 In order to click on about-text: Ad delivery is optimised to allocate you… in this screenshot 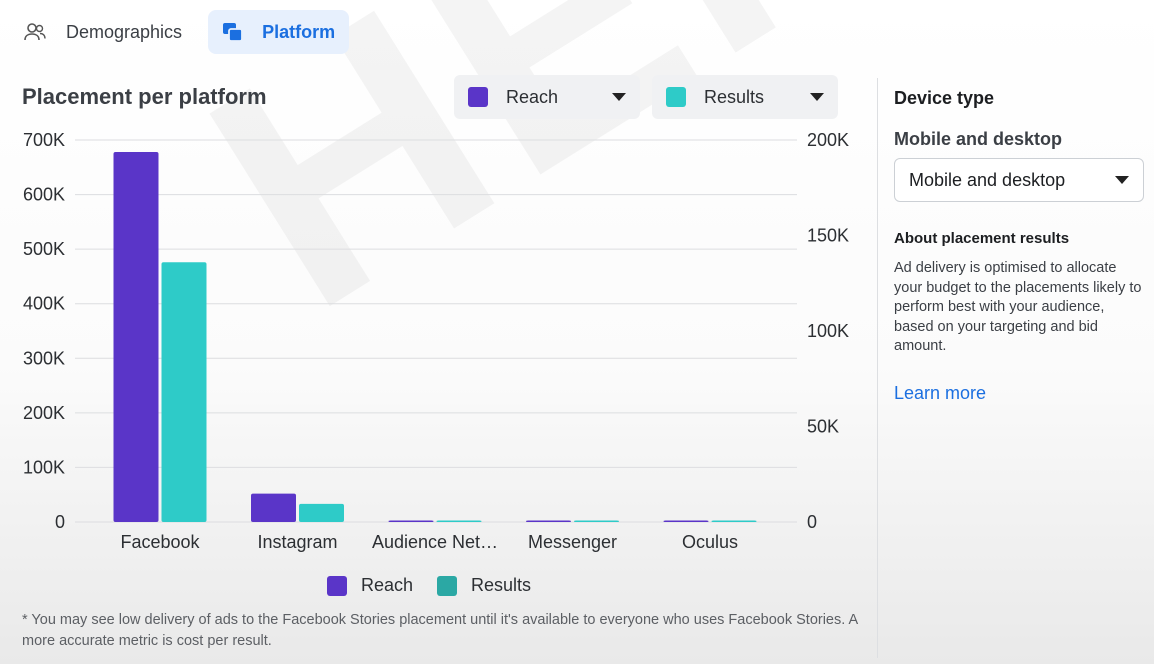, I will do `click(1018, 307)`.